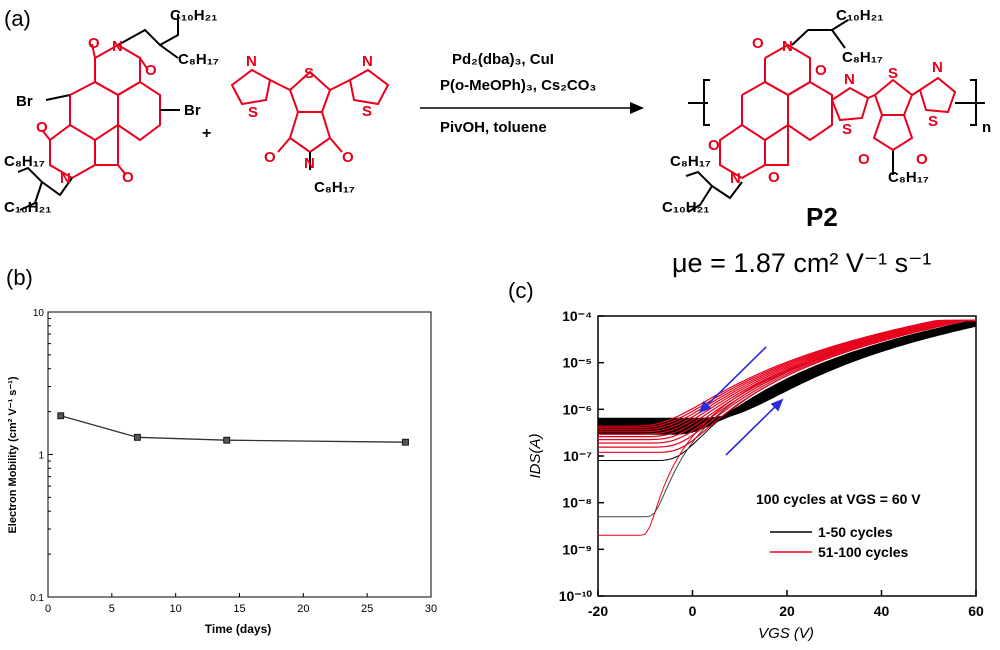 Image resolution: width=1000 pixels, height=650 pixels. Describe the element at coordinates (535, 455) in the screenshot. I see `chart-c-ylabel: IDS(A)` at that location.